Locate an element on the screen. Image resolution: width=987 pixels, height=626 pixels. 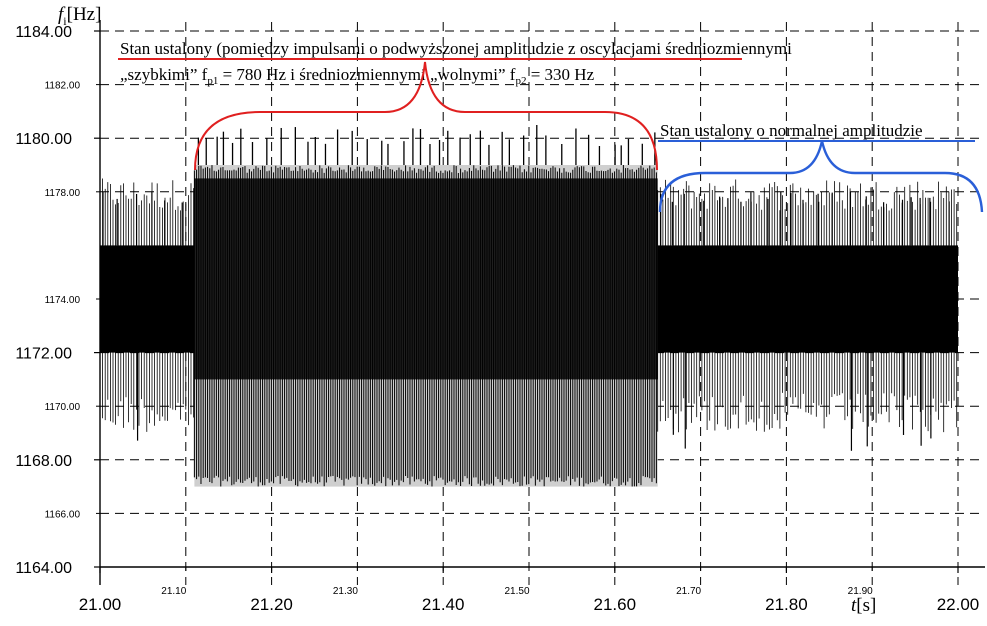
x-axis-label: t[s] is located at coordinates (863, 605).